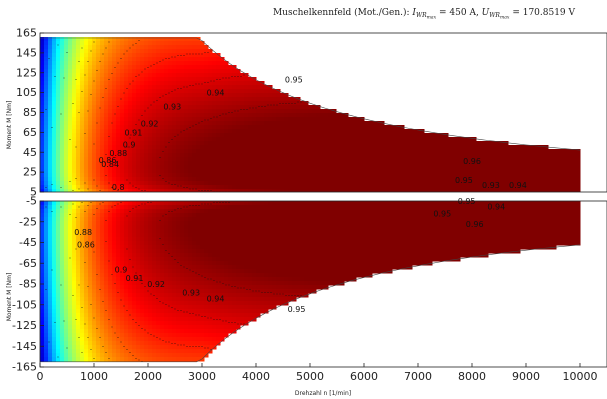 The height and width of the screenshot is (399, 607). Describe the element at coordinates (459, 13) in the screenshot. I see `title-current-value: = 450 A,` at that location.